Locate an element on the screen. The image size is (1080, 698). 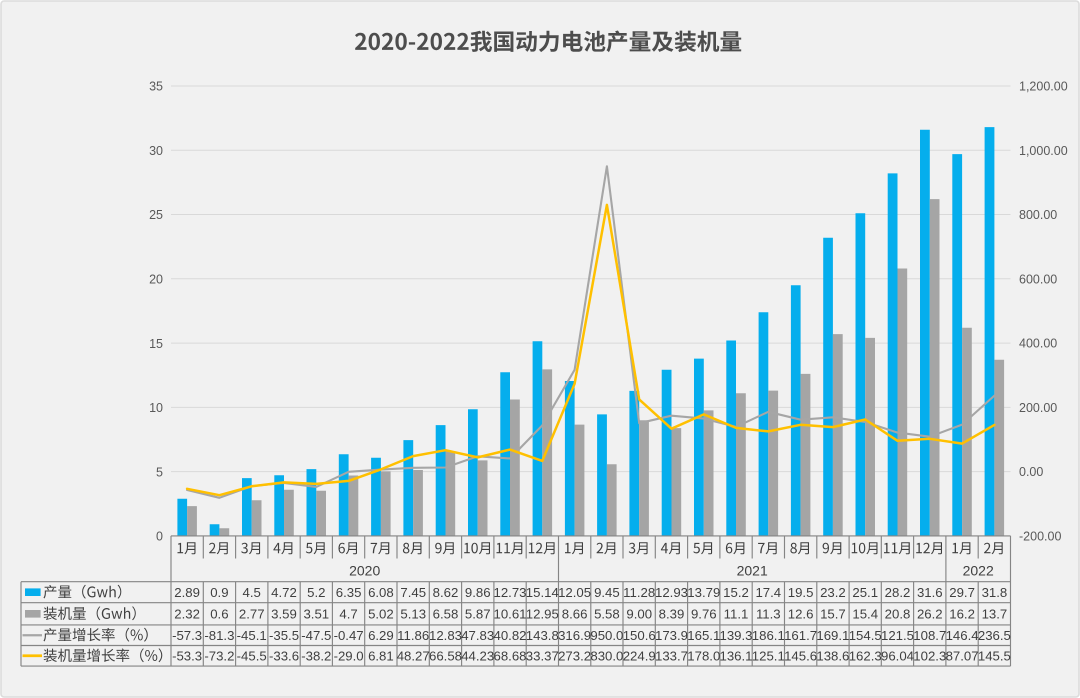
svg-text: 15.14 is located at coordinates (542, 592).